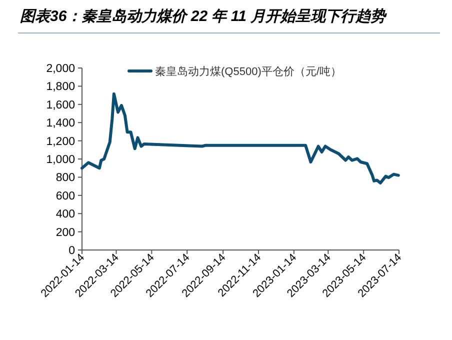  I want to click on legend-label: 秦皇岛动力煤(Q5500)平仓价（元/吨）, so click(248, 71).